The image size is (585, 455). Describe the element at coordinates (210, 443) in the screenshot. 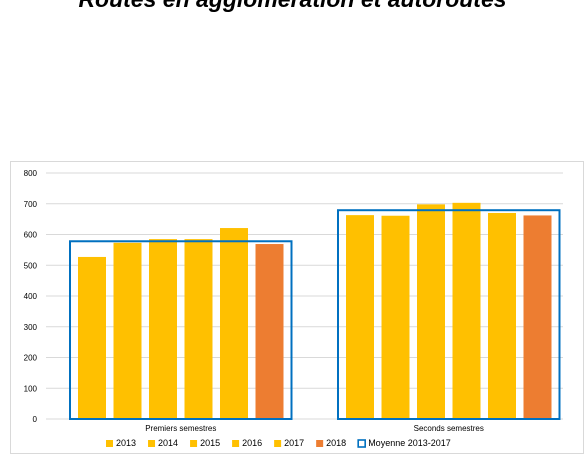

I see `legend-label-2015: 2015` at that location.